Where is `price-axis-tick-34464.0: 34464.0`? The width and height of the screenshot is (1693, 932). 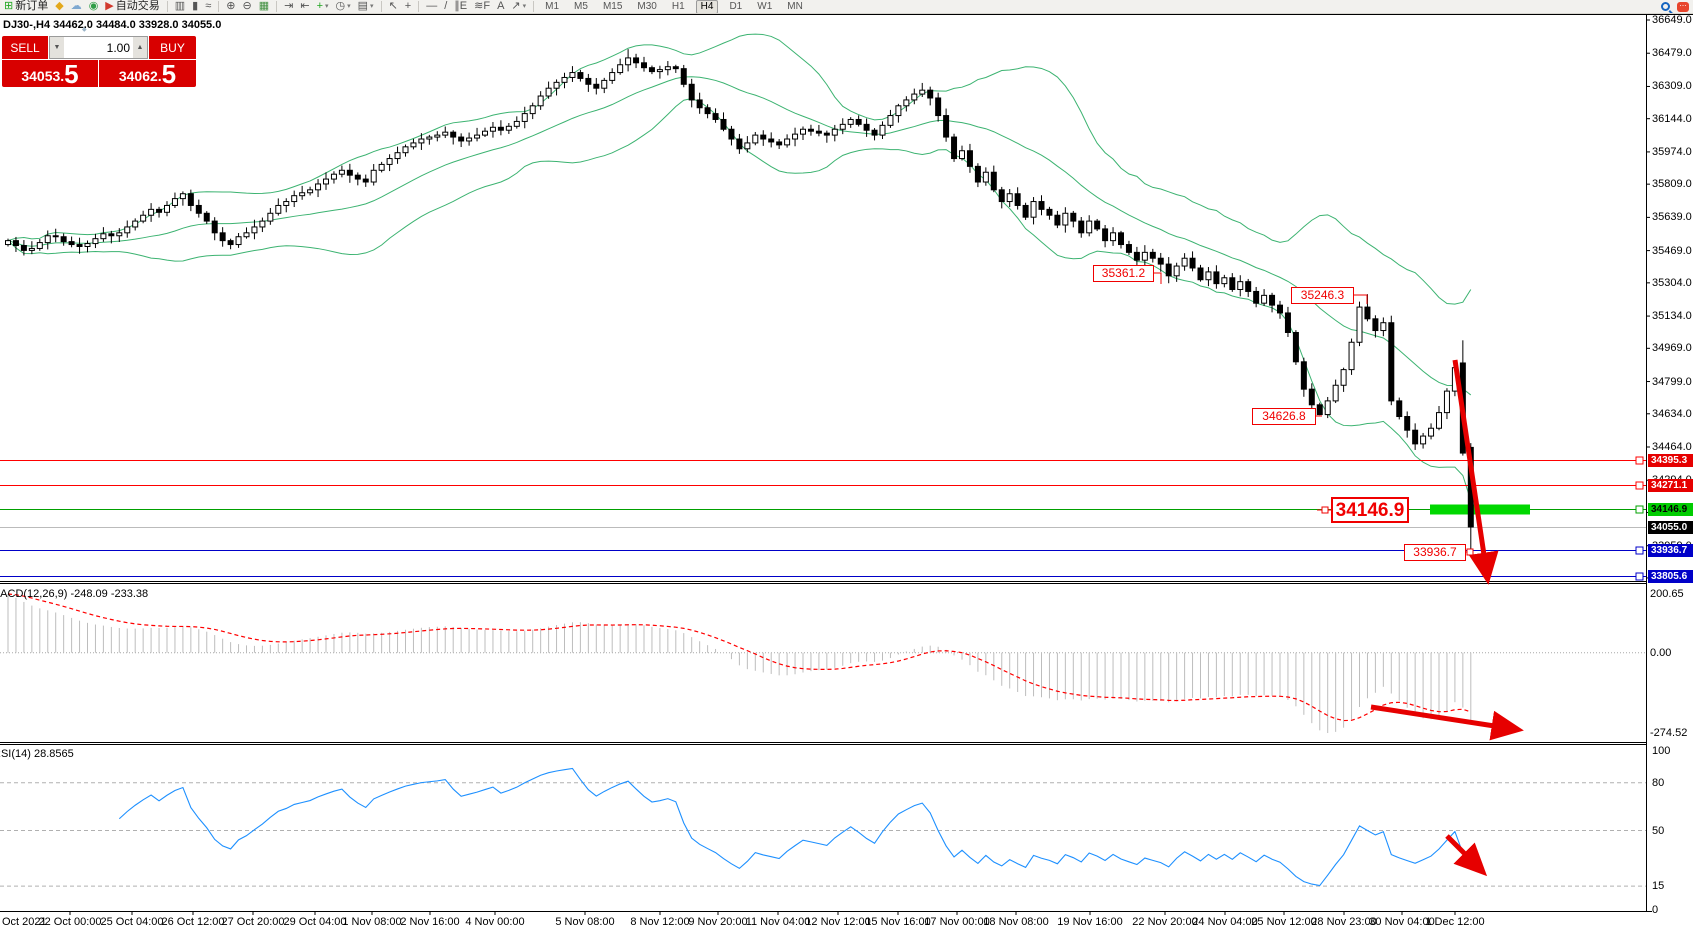
price-axis-tick-34464.0: 34464.0 is located at coordinates (1672, 447).